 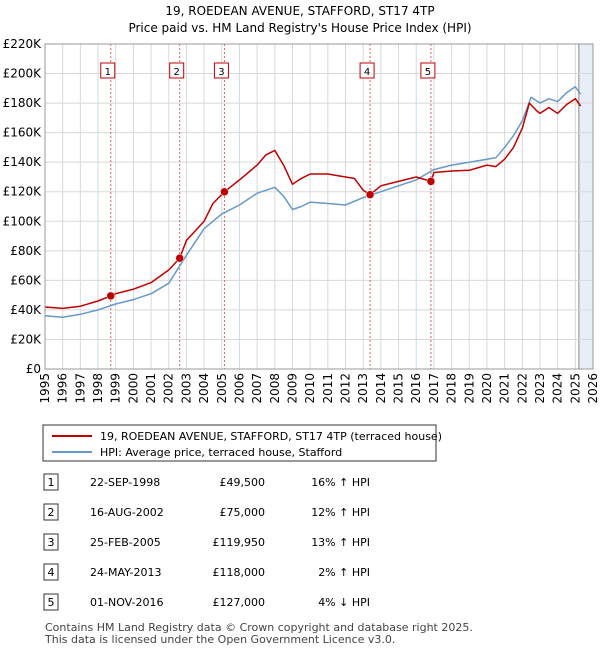 I want to click on legend-box, so click(x=239, y=443).